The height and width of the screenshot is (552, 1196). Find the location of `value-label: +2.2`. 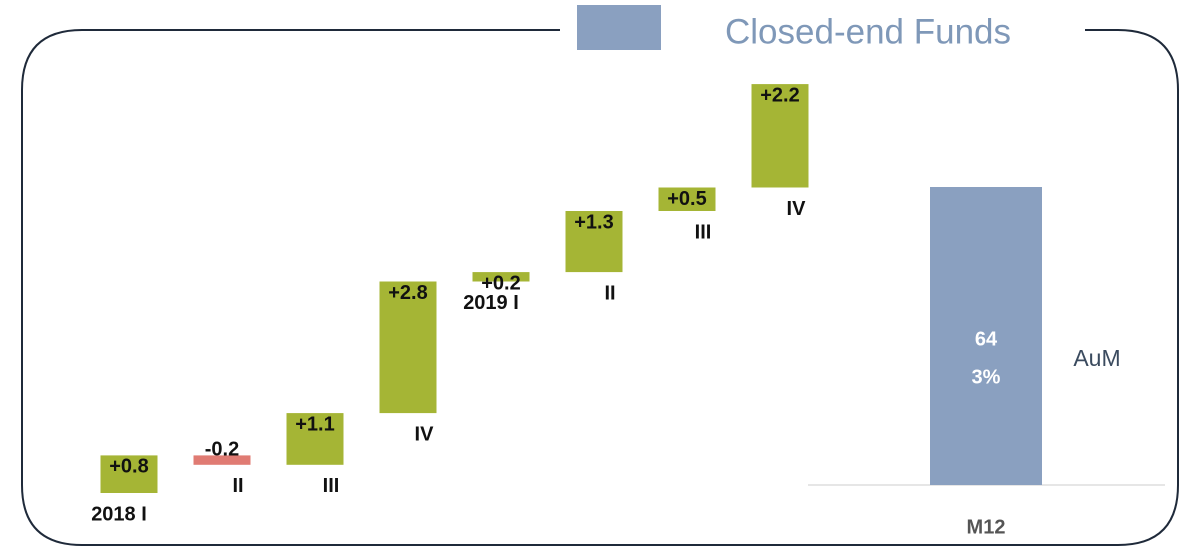

value-label: +2.2 is located at coordinates (779, 95).